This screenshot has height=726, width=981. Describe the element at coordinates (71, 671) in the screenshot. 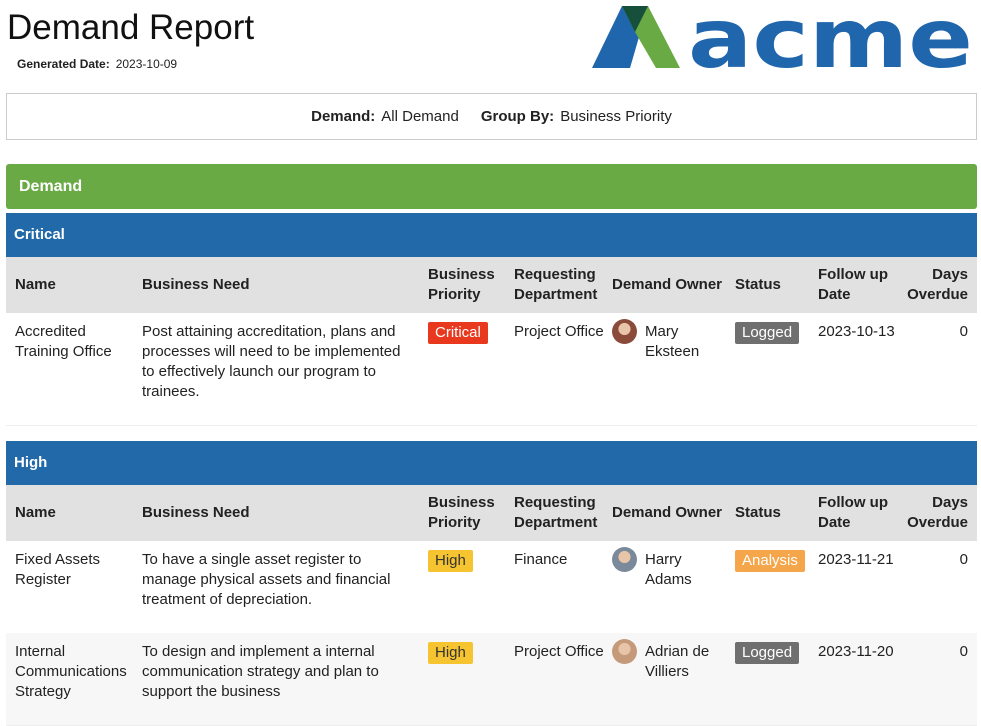

I see `name: Internal Communications Strategy` at that location.